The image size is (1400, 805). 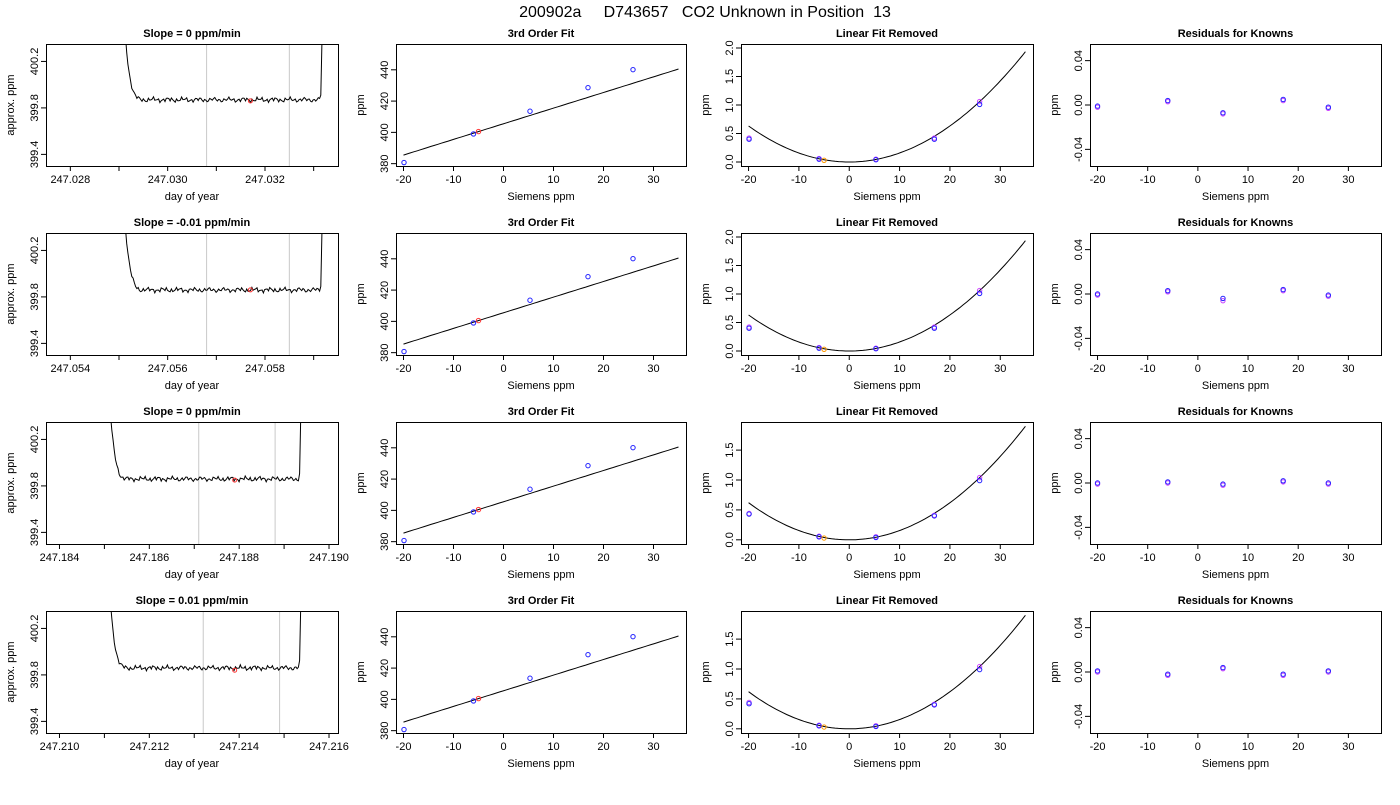 What do you see at coordinates (192, 601) in the screenshot?
I see `panel-title: Slope = 0.01 ppm/min` at bounding box center [192, 601].